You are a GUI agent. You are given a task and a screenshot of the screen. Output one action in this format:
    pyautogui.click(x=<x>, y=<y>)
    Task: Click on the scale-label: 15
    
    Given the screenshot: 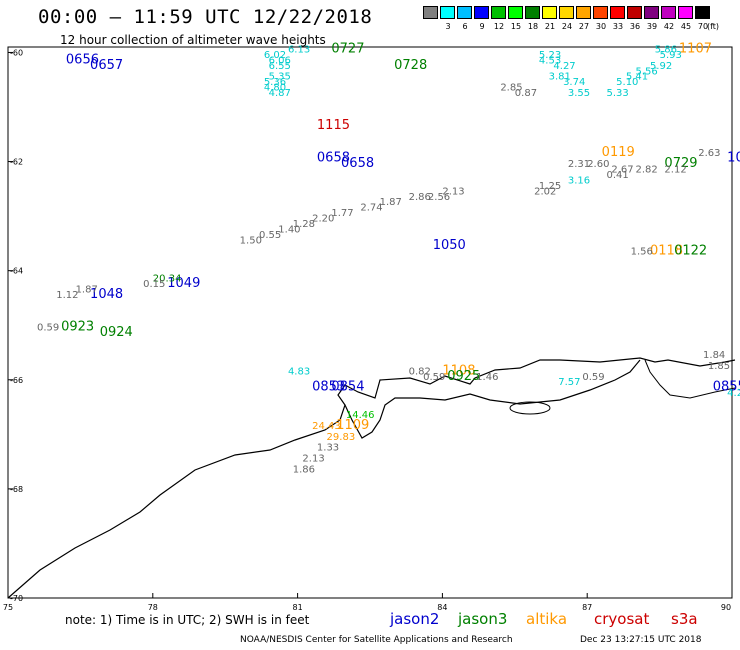 What is the action you would take?
    pyautogui.click(x=516, y=26)
    